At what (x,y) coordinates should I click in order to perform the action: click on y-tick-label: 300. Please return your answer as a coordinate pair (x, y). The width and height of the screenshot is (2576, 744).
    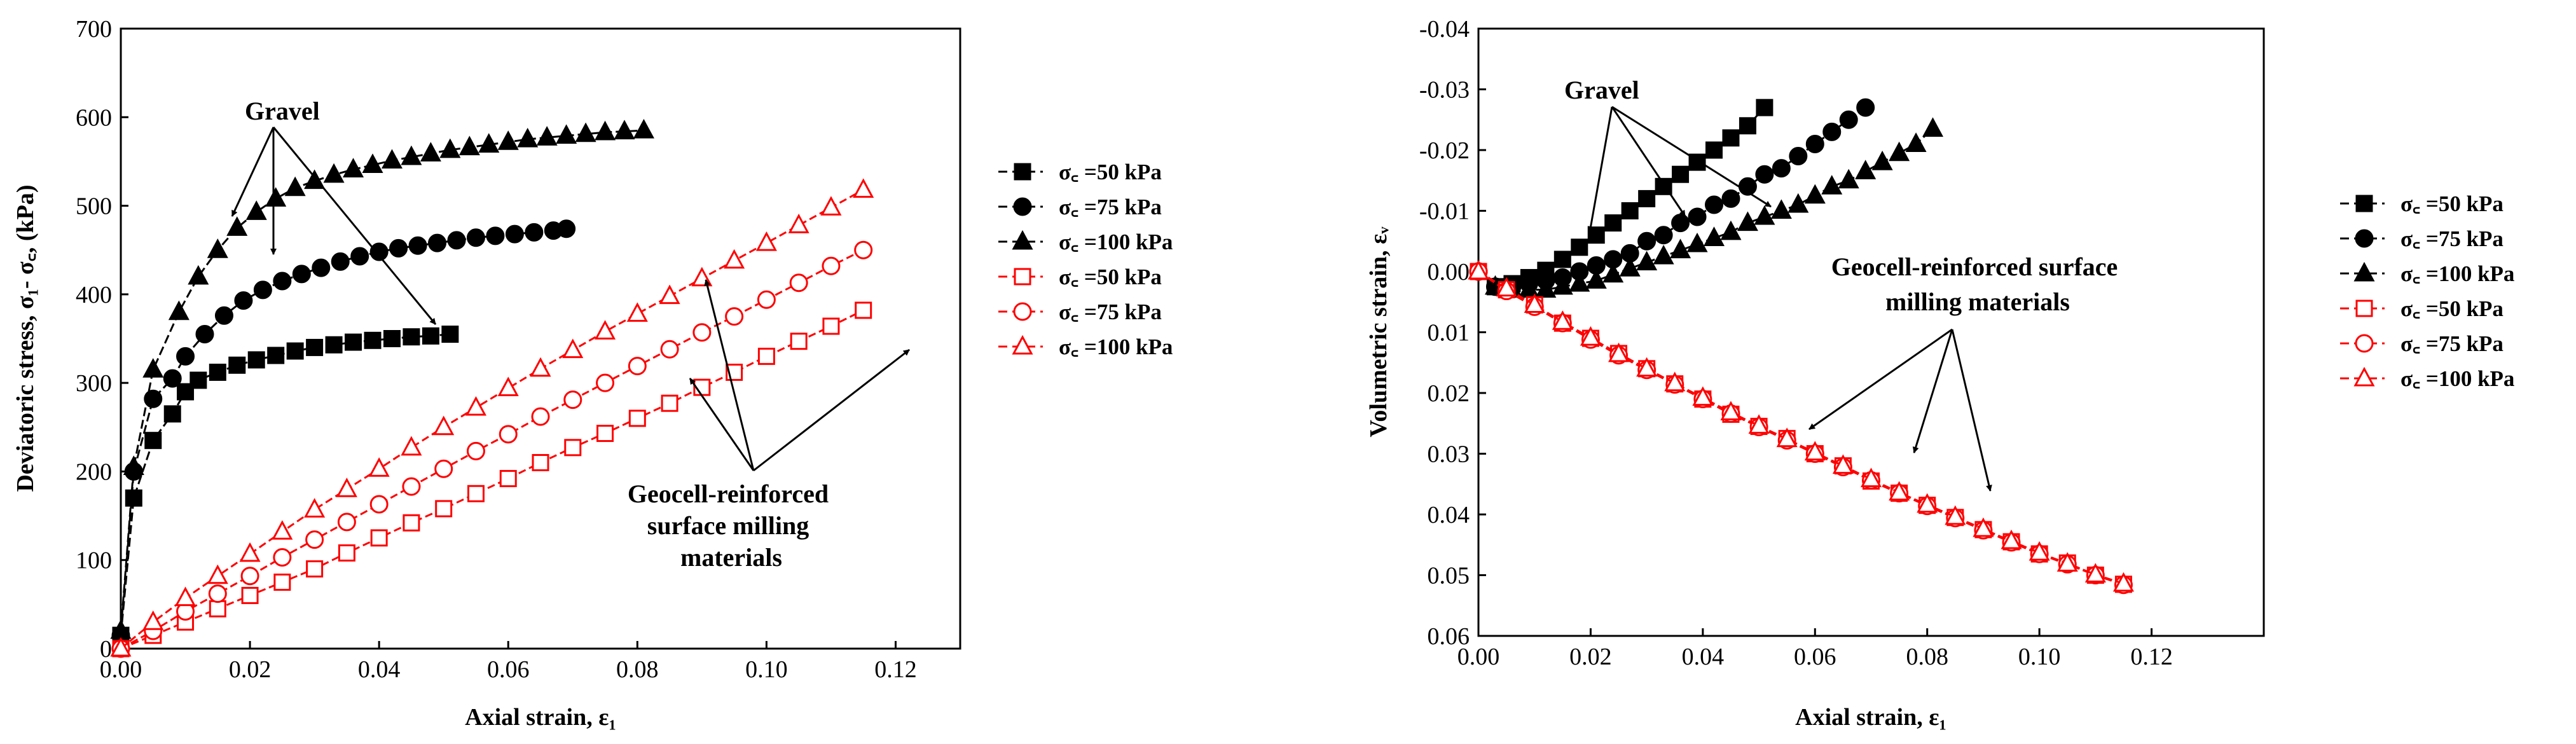
    Looking at the image, I should click on (94, 383).